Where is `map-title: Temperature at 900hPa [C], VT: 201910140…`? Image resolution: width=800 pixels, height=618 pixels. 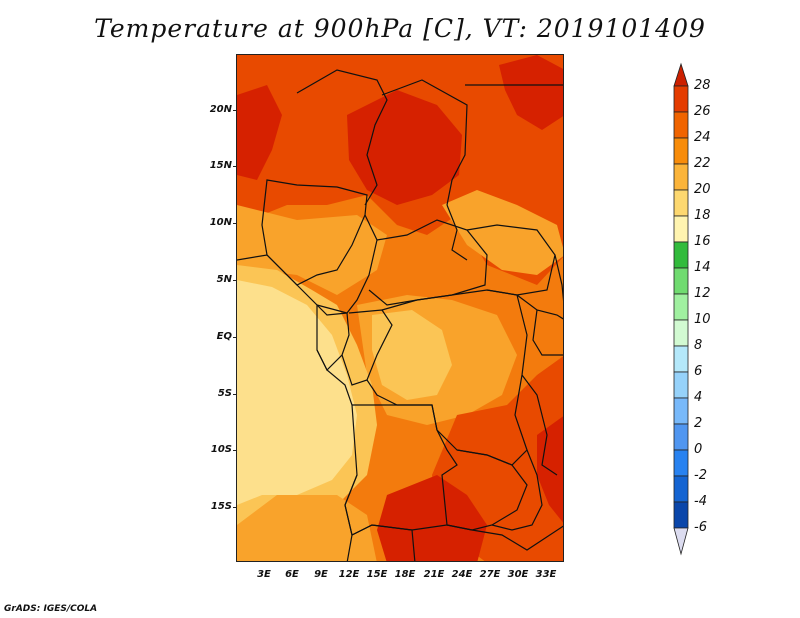
map-title: Temperature at 900hPa [C], VT: 201910140… is located at coordinates (400, 28).